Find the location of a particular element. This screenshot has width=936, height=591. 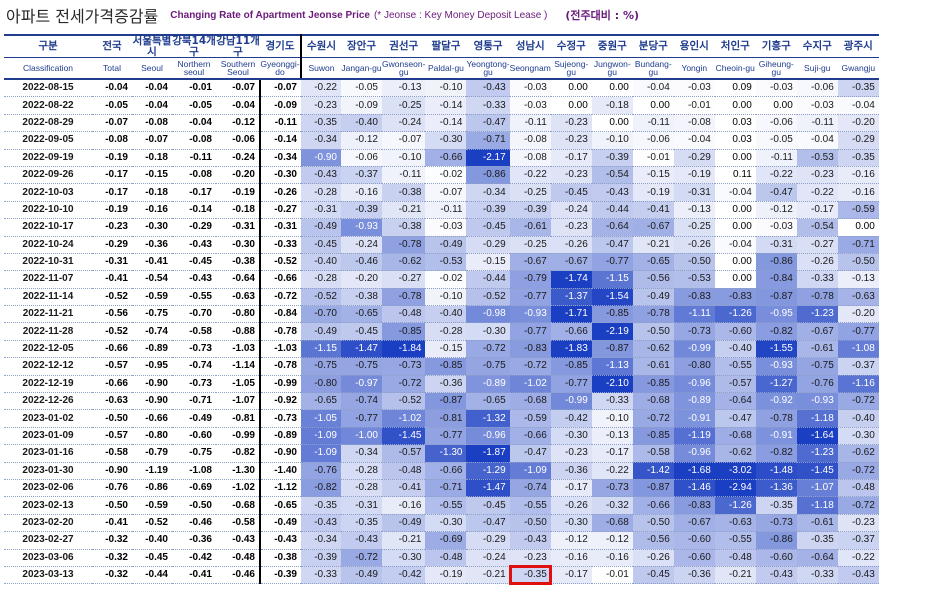

value-cell: -0.25 is located at coordinates (404, 105).